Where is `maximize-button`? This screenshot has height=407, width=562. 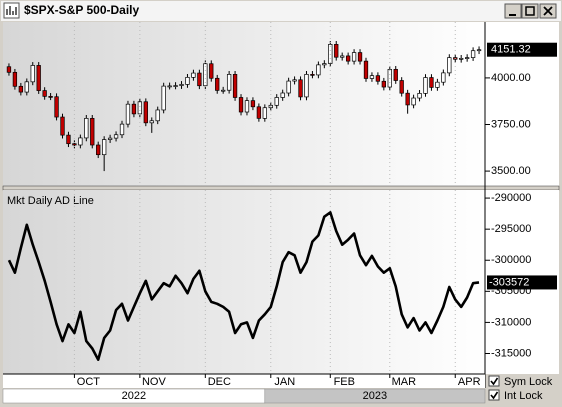
maximize-button is located at coordinates (530, 11).